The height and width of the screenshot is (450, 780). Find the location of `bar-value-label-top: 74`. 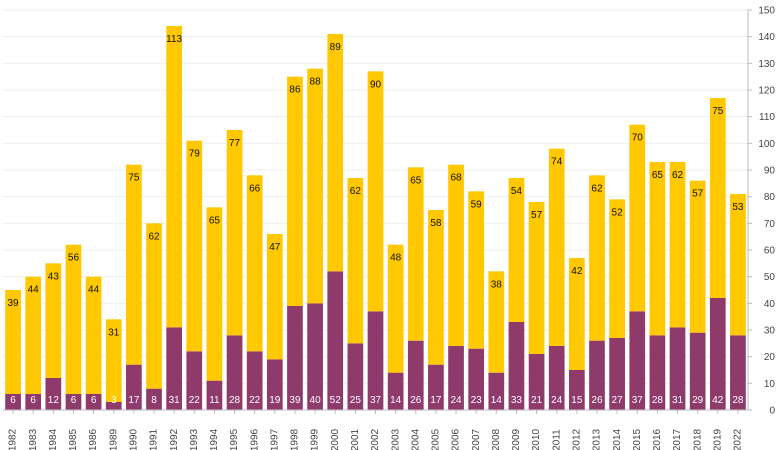

bar-value-label-top: 74 is located at coordinates (557, 162).